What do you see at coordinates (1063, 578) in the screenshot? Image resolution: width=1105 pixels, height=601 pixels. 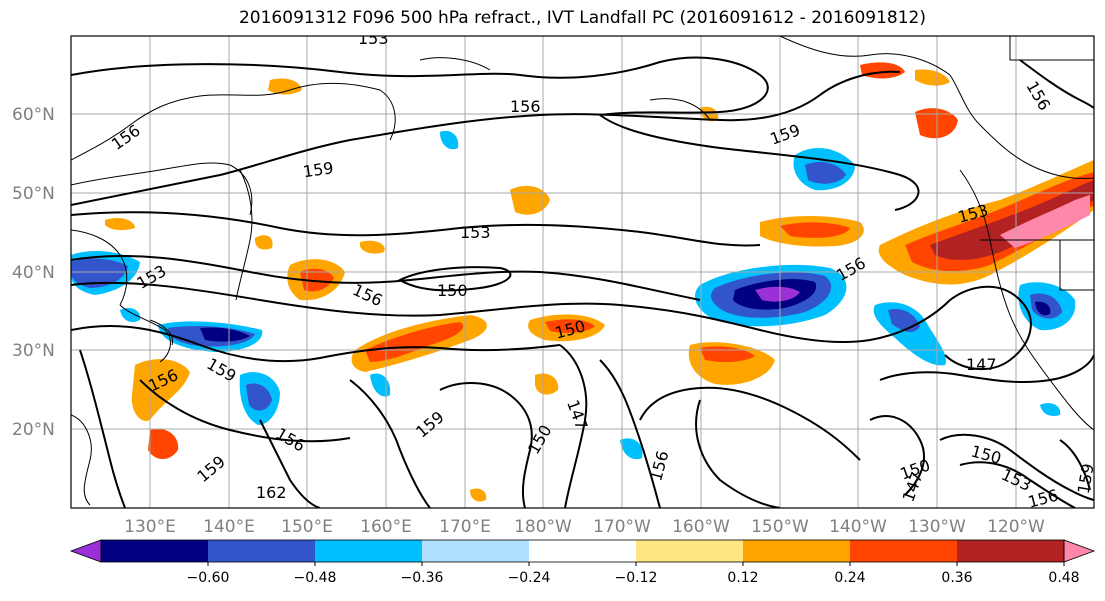 I see `colorbar-tick-label: 0.48` at bounding box center [1063, 578].